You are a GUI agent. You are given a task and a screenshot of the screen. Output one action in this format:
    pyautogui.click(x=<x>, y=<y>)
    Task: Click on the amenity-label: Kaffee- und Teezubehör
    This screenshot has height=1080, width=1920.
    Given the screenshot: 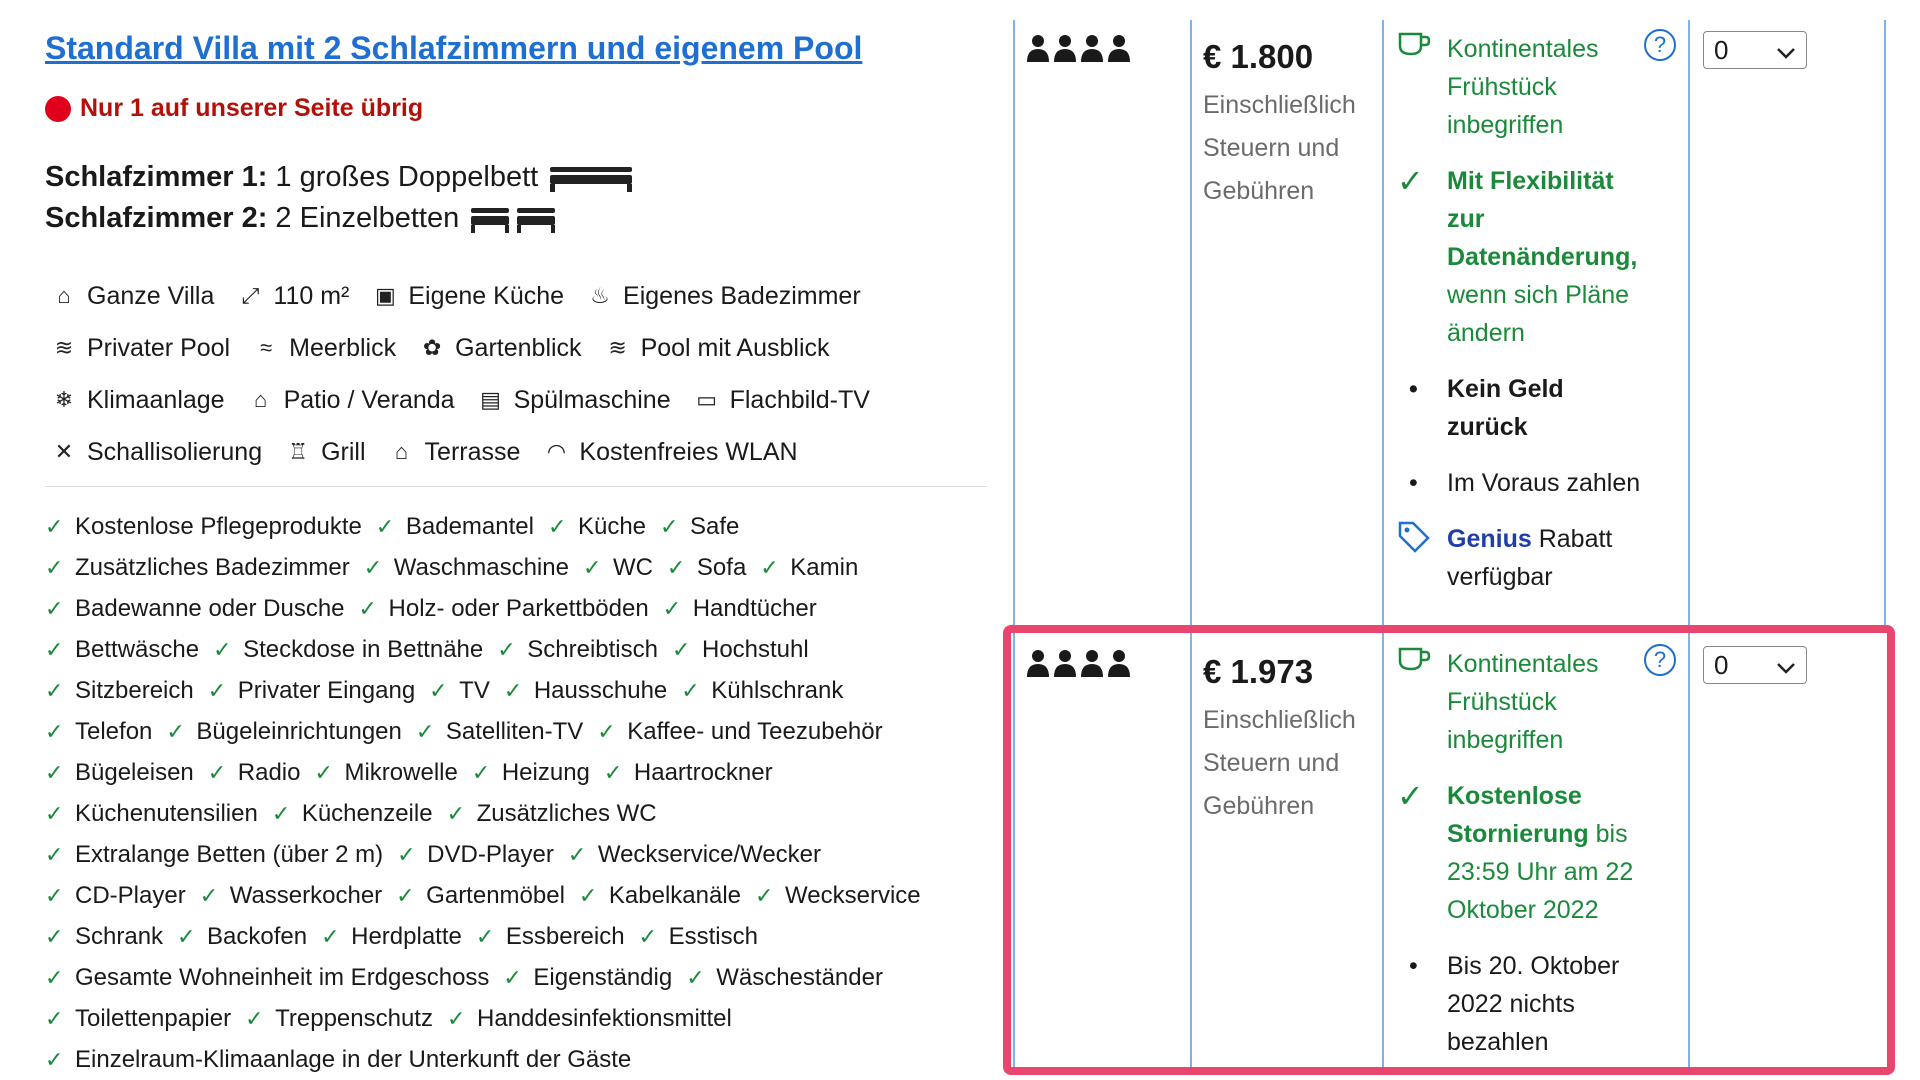 What is the action you would take?
    pyautogui.click(x=755, y=731)
    